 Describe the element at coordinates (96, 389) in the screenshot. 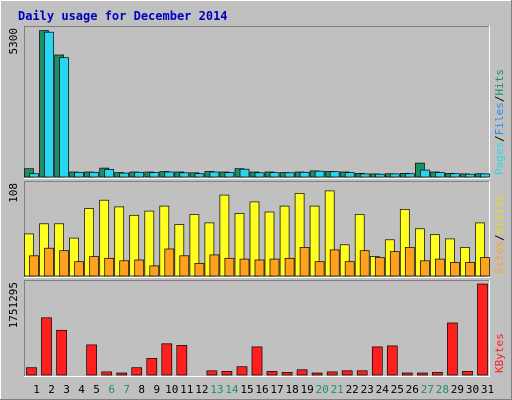

I see `x-tick-label: 5` at that location.